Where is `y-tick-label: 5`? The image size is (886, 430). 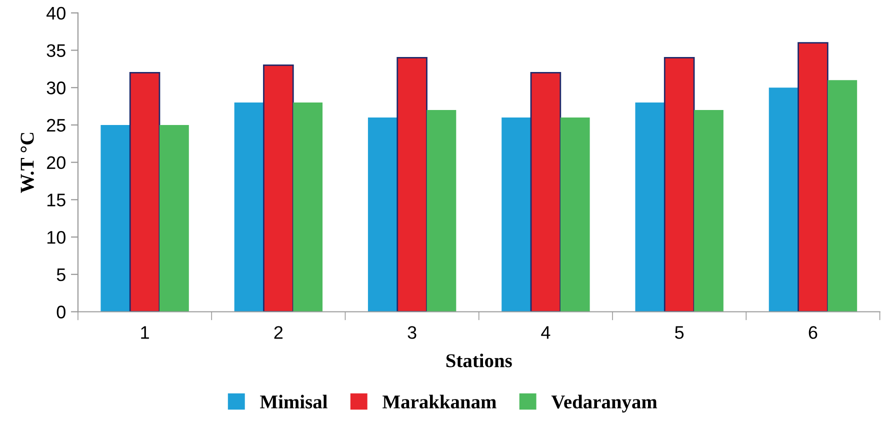
y-tick-label: 5 is located at coordinates (61, 275).